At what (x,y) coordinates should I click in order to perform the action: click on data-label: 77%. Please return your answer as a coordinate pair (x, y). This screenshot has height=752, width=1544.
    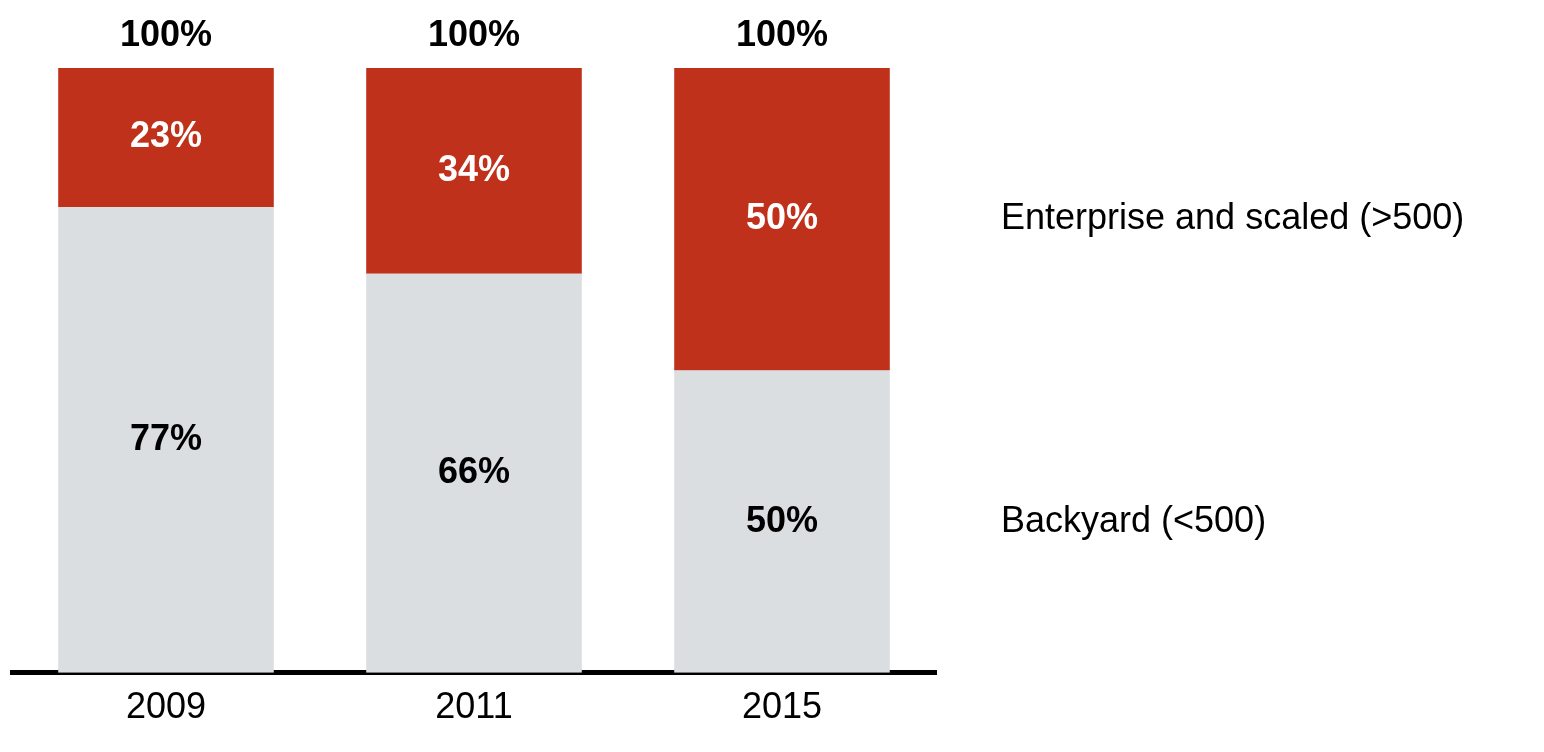
    Looking at the image, I should click on (166, 437).